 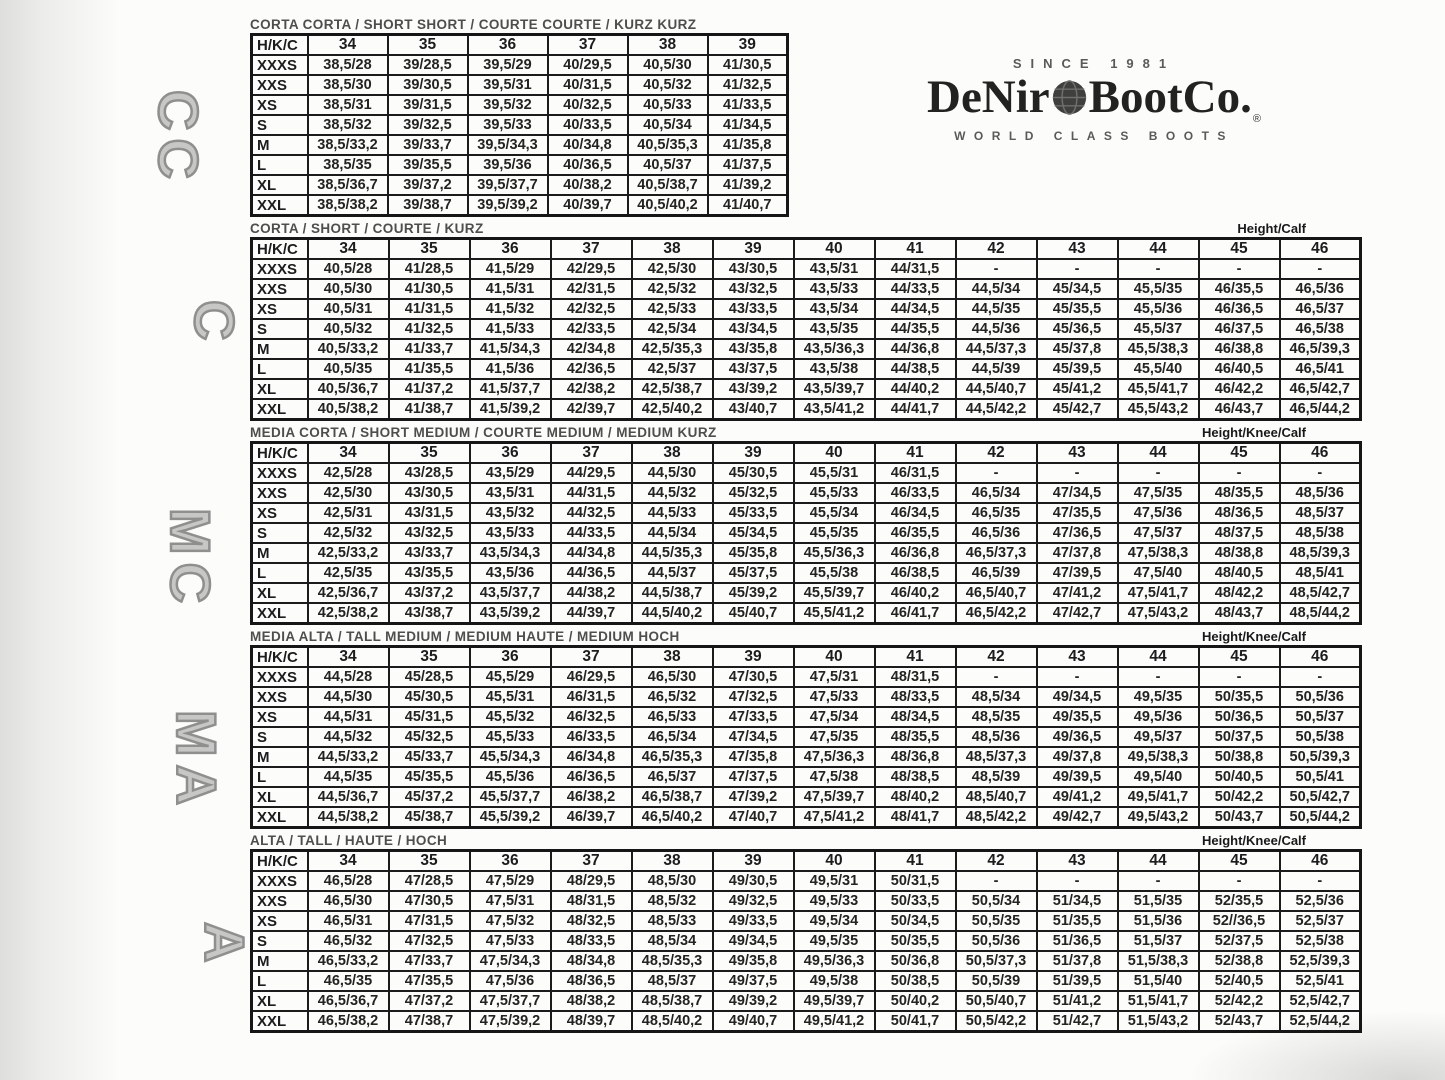 What do you see at coordinates (834, 901) in the screenshot?
I see `size-cell: 49,5/33` at bounding box center [834, 901].